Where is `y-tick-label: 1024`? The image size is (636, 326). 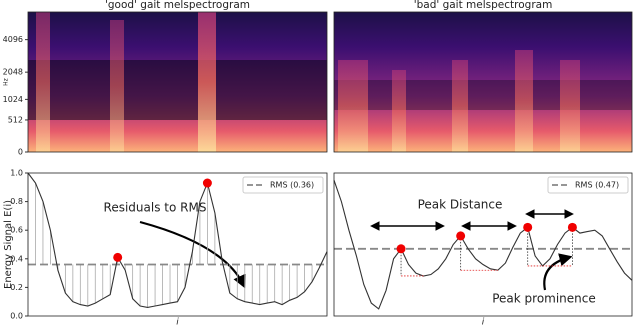
y-tick-label: 1024 is located at coordinates (13, 99).